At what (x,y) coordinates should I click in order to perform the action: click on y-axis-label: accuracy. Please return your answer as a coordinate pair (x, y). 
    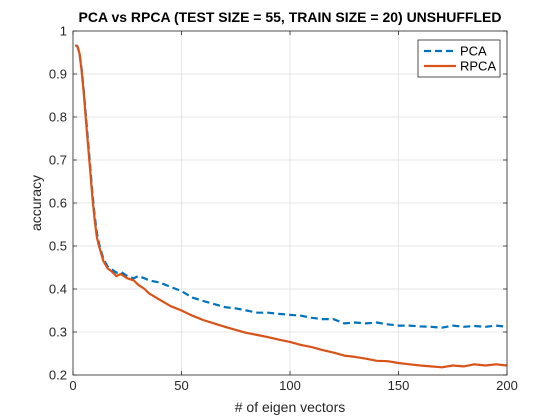
    Looking at the image, I should click on (36, 203).